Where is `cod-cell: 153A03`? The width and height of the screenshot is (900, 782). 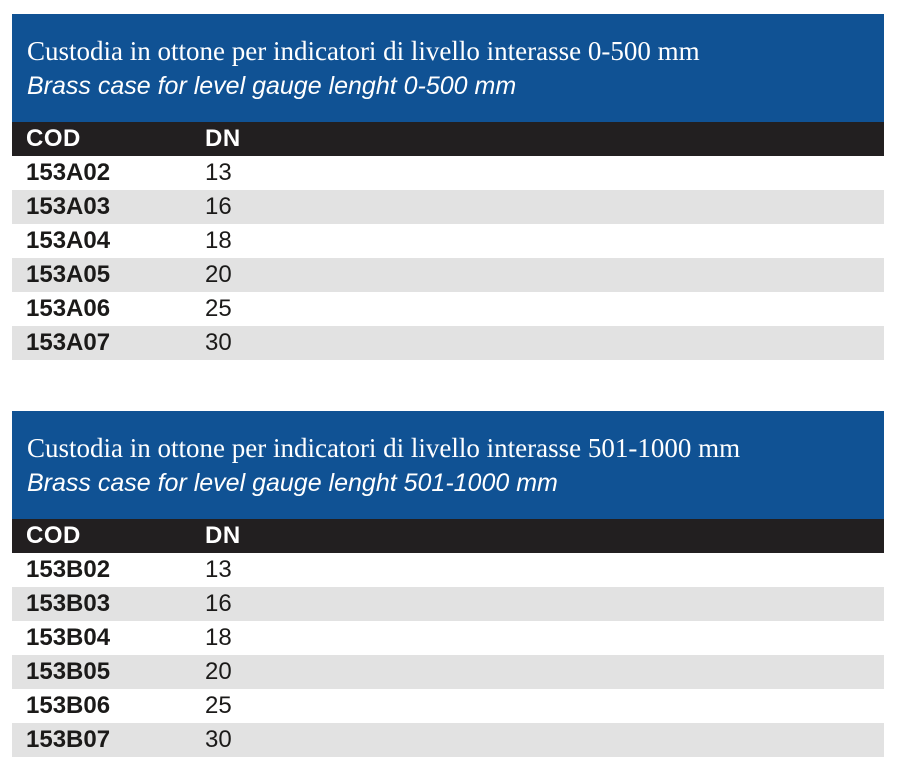 cod-cell: 153A03 is located at coordinates (68, 206).